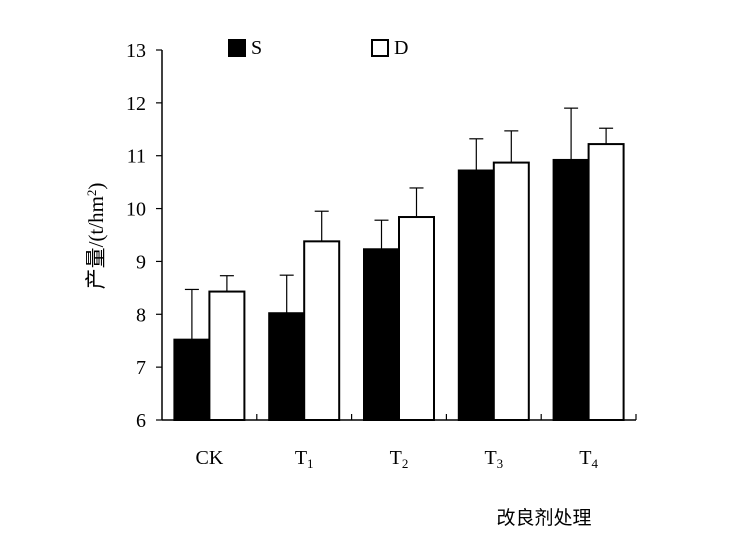 The width and height of the screenshot is (742, 549). I want to click on x-tick-label-3: T3, so click(493, 459).